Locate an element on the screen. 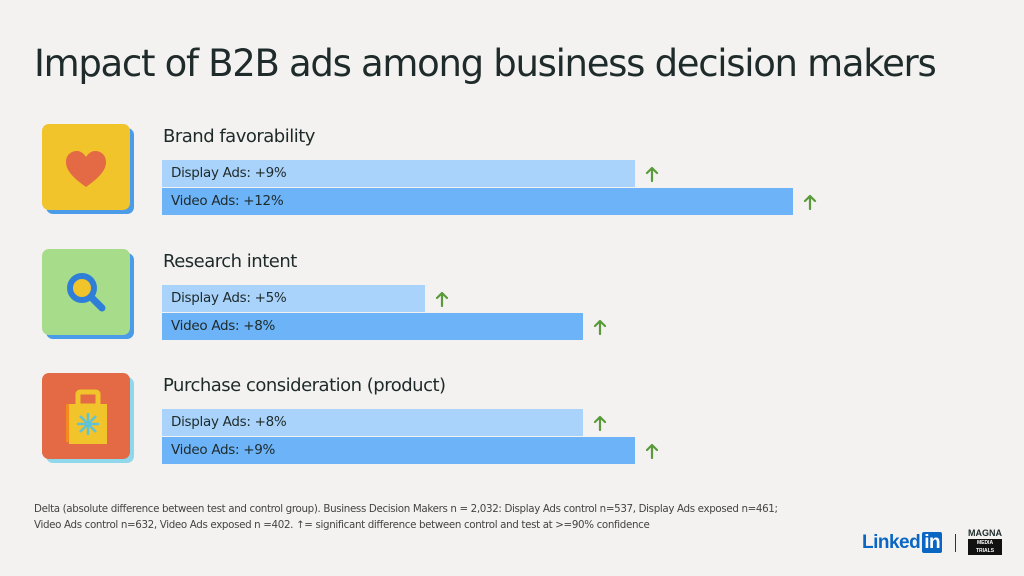 This screenshot has height=576, width=1024. divider is located at coordinates (955, 543).